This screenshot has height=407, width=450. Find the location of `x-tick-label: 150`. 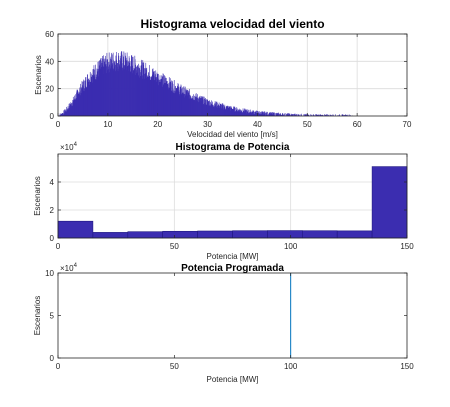

x-tick-label: 150 is located at coordinates (407, 366).